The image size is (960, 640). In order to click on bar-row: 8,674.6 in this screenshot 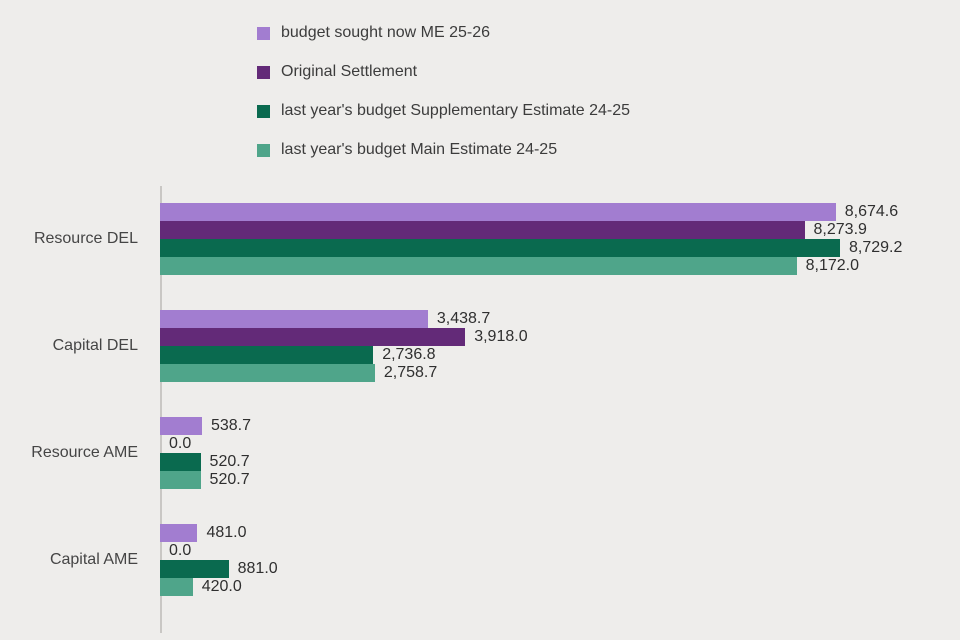, I will do `click(531, 212)`.